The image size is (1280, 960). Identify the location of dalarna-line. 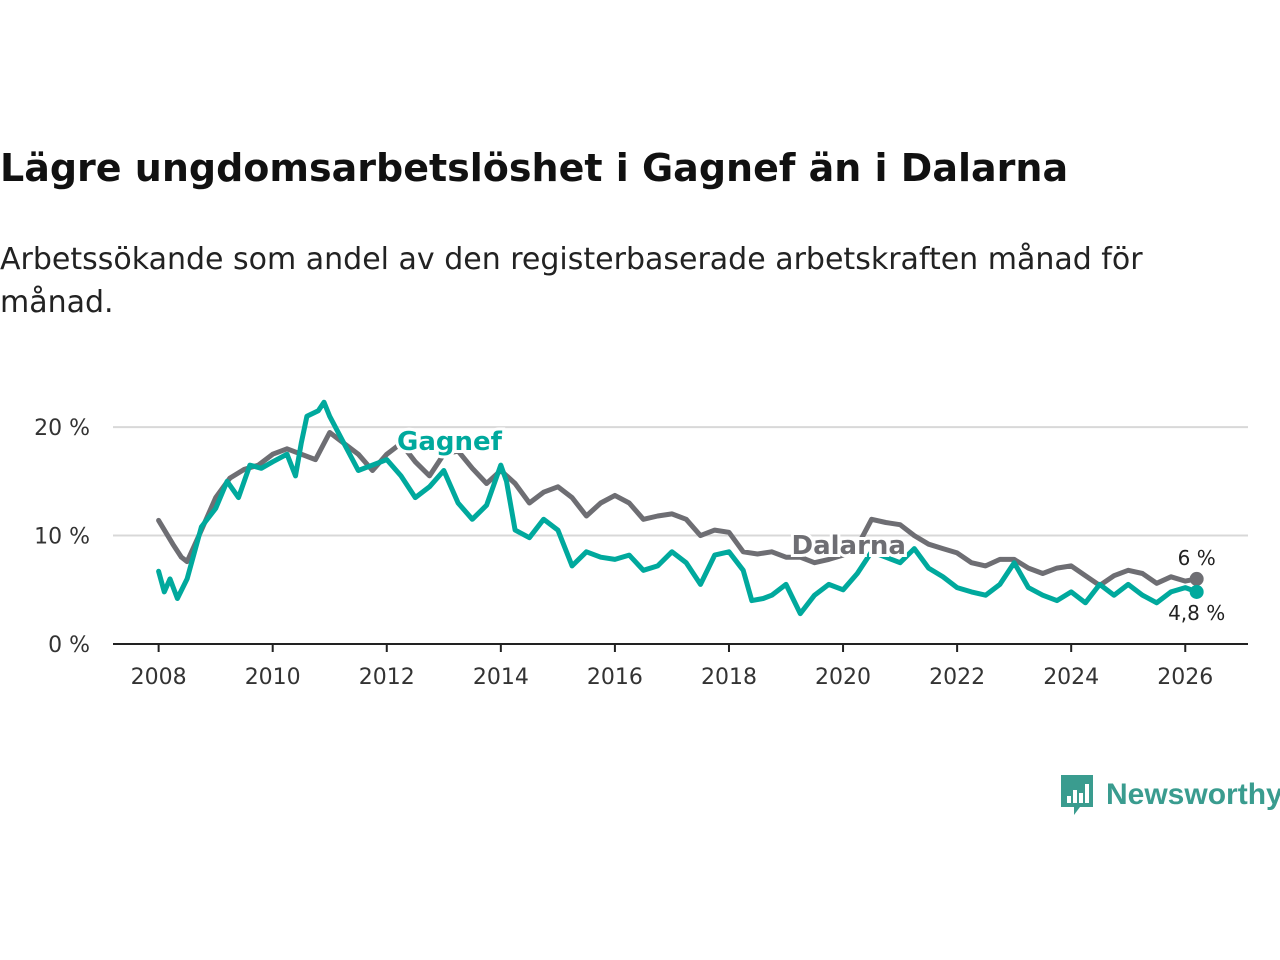
(678, 509).